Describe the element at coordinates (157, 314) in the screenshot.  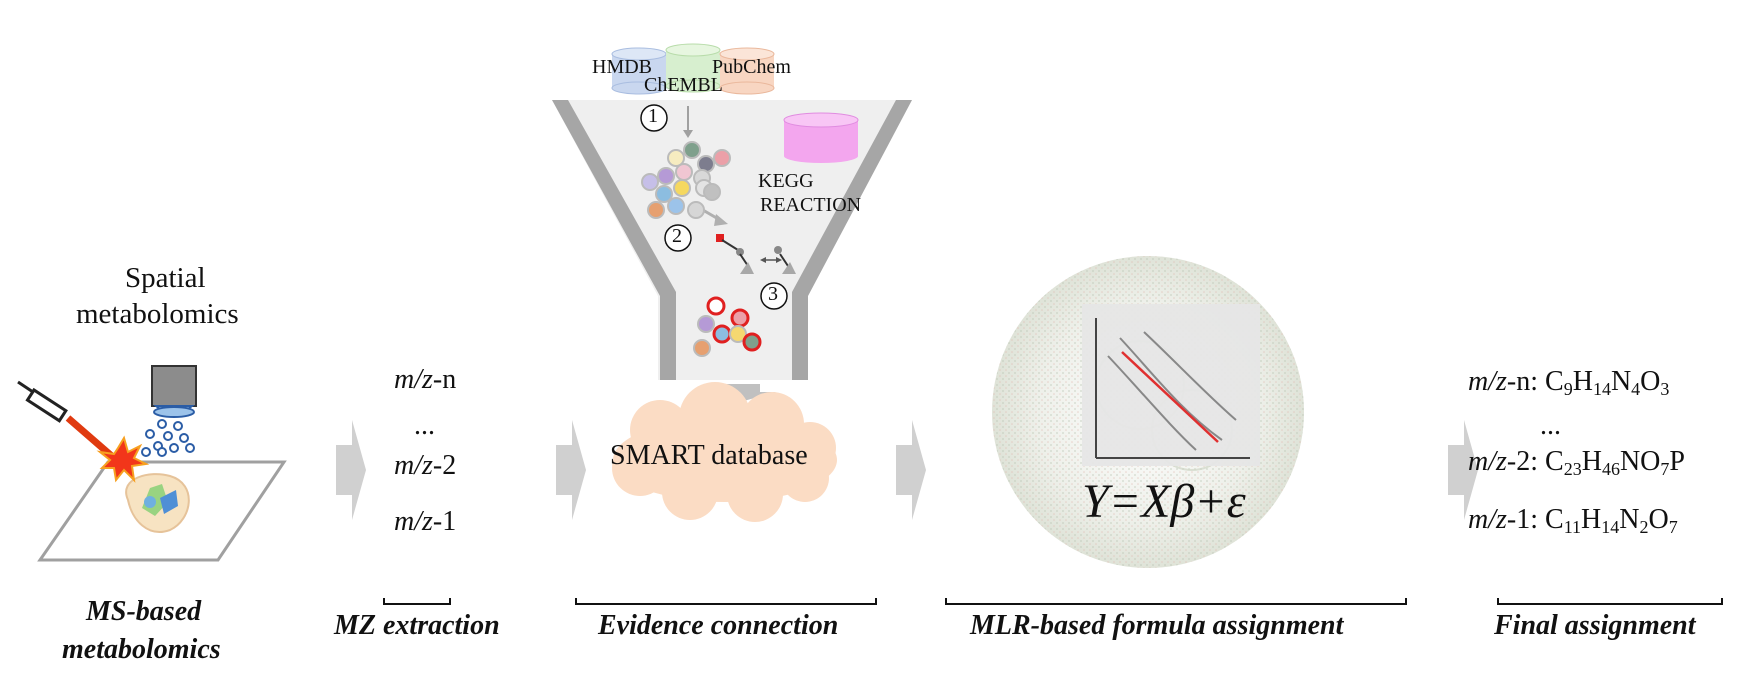
I see `stage1-heading-line2: metabolomics` at that location.